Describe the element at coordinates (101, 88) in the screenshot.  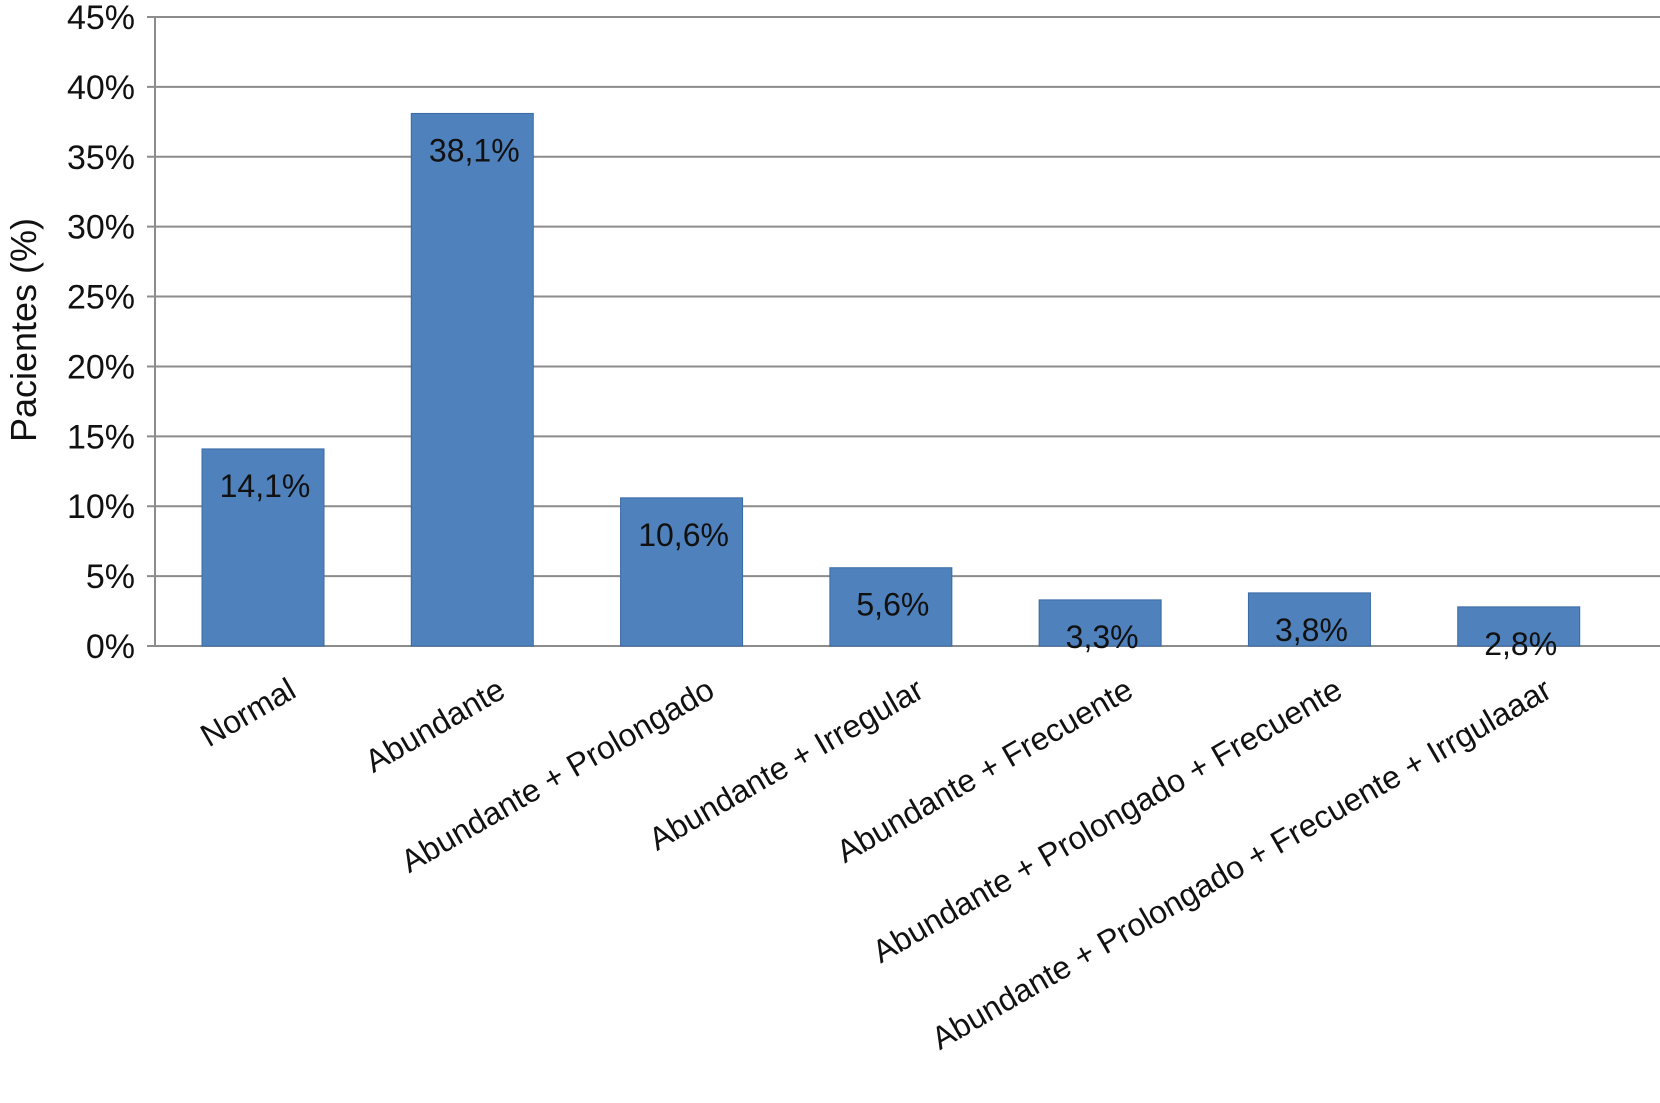
I see `y-tick-label: 40%` at that location.